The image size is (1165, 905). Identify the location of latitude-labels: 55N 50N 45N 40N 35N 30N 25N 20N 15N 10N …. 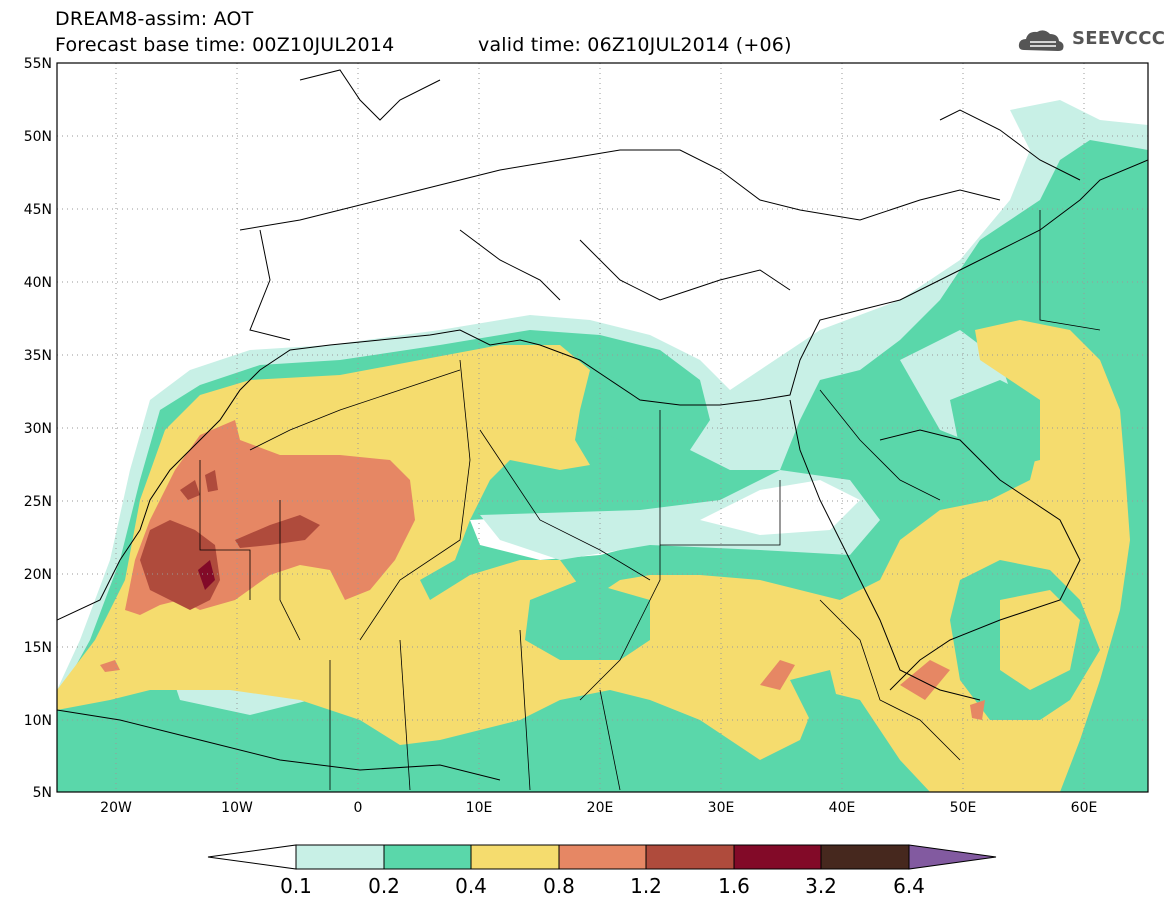
(38, 428).